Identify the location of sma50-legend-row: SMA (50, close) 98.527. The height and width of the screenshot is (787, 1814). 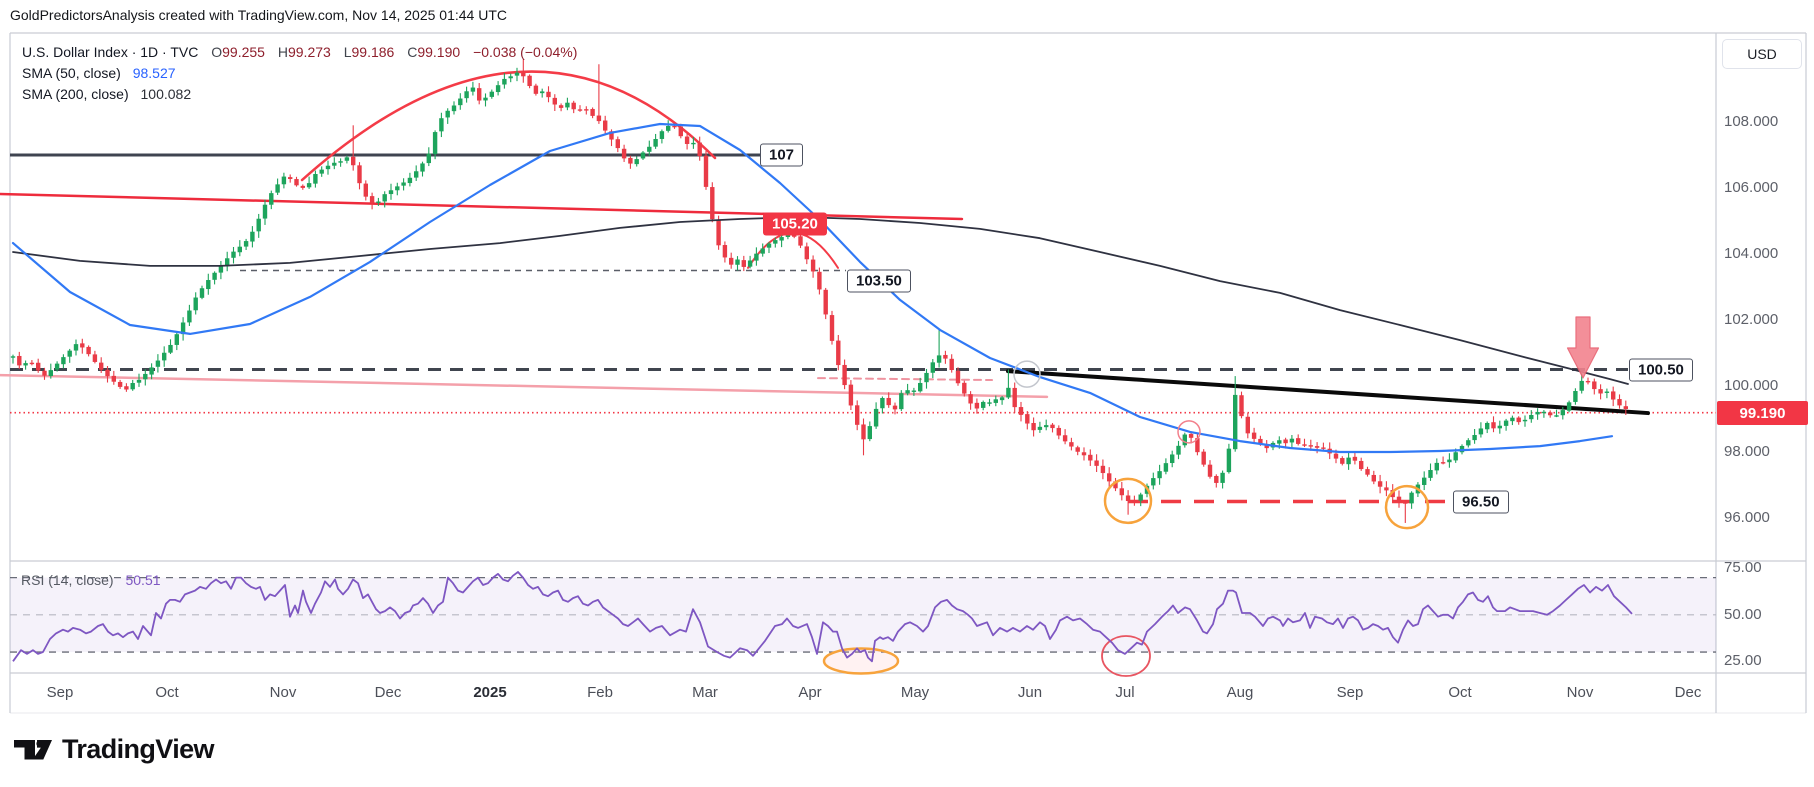
(299, 73).